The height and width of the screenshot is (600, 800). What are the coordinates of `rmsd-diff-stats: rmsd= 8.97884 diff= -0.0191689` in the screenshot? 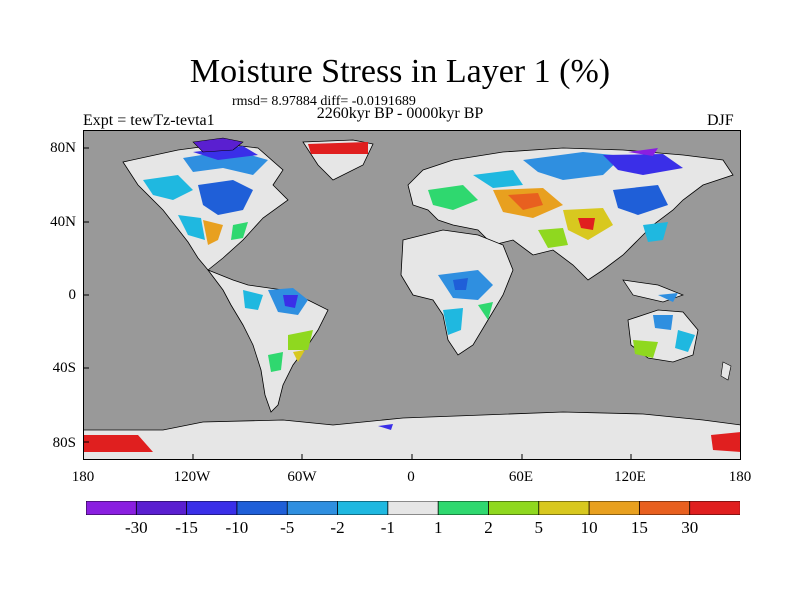 It's located at (324, 101).